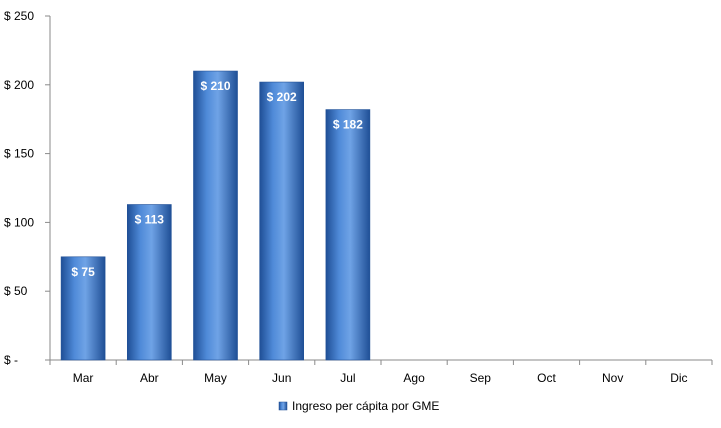 This screenshot has width=721, height=428. Describe the element at coordinates (19, 16) in the screenshot. I see `y-tick-label: $ 250` at that location.